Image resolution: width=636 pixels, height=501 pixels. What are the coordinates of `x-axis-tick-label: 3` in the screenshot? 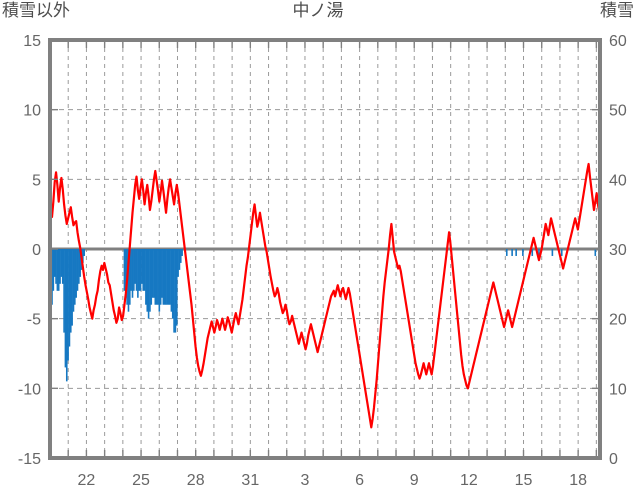 It's located at (305, 480).